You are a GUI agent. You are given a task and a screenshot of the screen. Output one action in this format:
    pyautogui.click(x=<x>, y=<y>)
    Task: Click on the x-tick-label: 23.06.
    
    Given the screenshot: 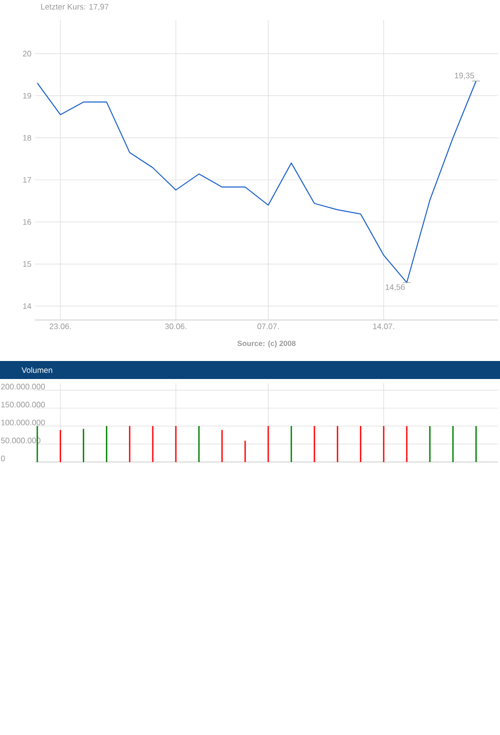 What is the action you would take?
    pyautogui.click(x=60, y=327)
    